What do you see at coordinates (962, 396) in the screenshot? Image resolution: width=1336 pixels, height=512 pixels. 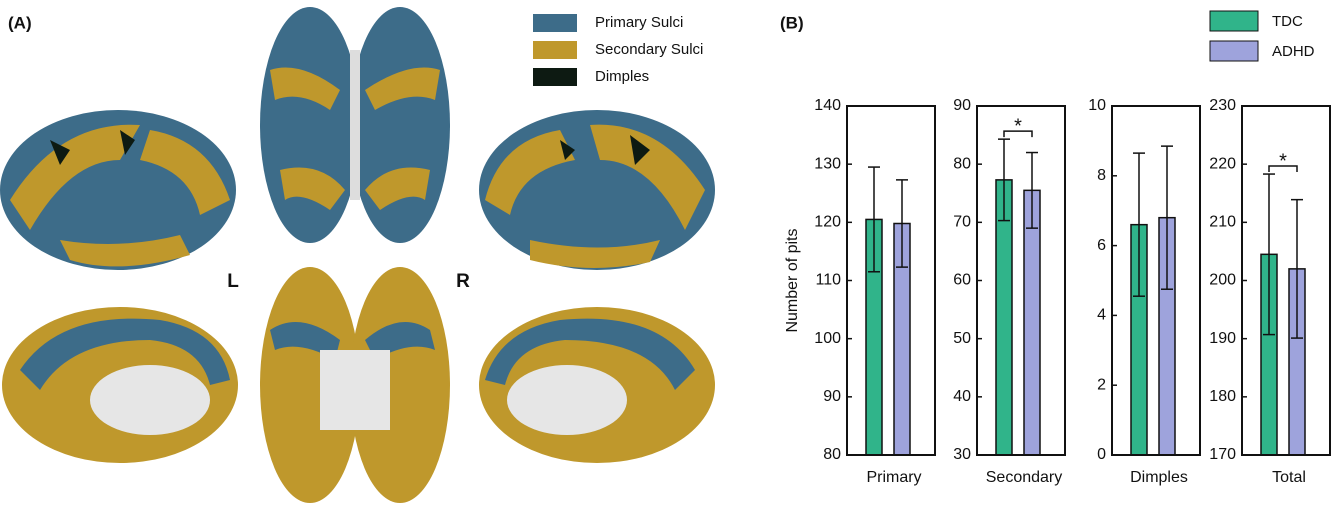 I see `y-tick-label: 40` at bounding box center [962, 396].